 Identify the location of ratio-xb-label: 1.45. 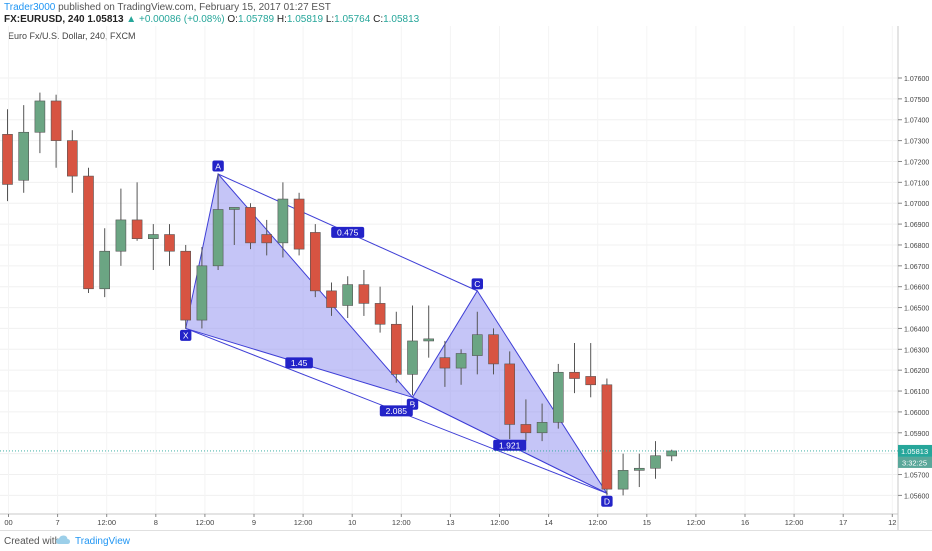
(299, 363).